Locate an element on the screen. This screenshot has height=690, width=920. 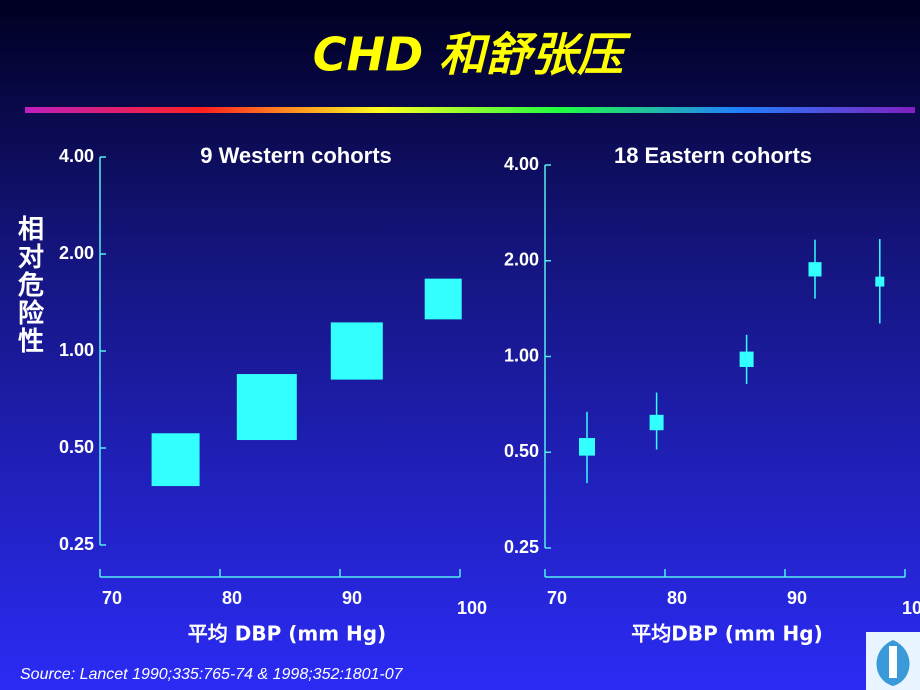
rainbow-rule is located at coordinates (470, 110).